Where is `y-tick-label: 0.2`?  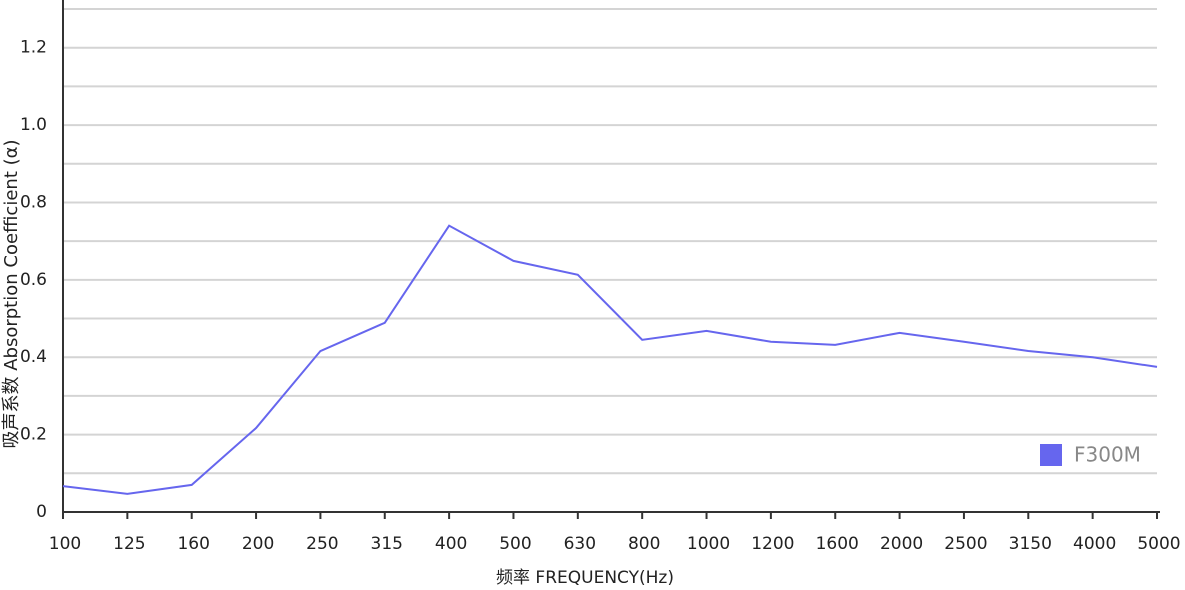
y-tick-label: 0.2 is located at coordinates (33, 435).